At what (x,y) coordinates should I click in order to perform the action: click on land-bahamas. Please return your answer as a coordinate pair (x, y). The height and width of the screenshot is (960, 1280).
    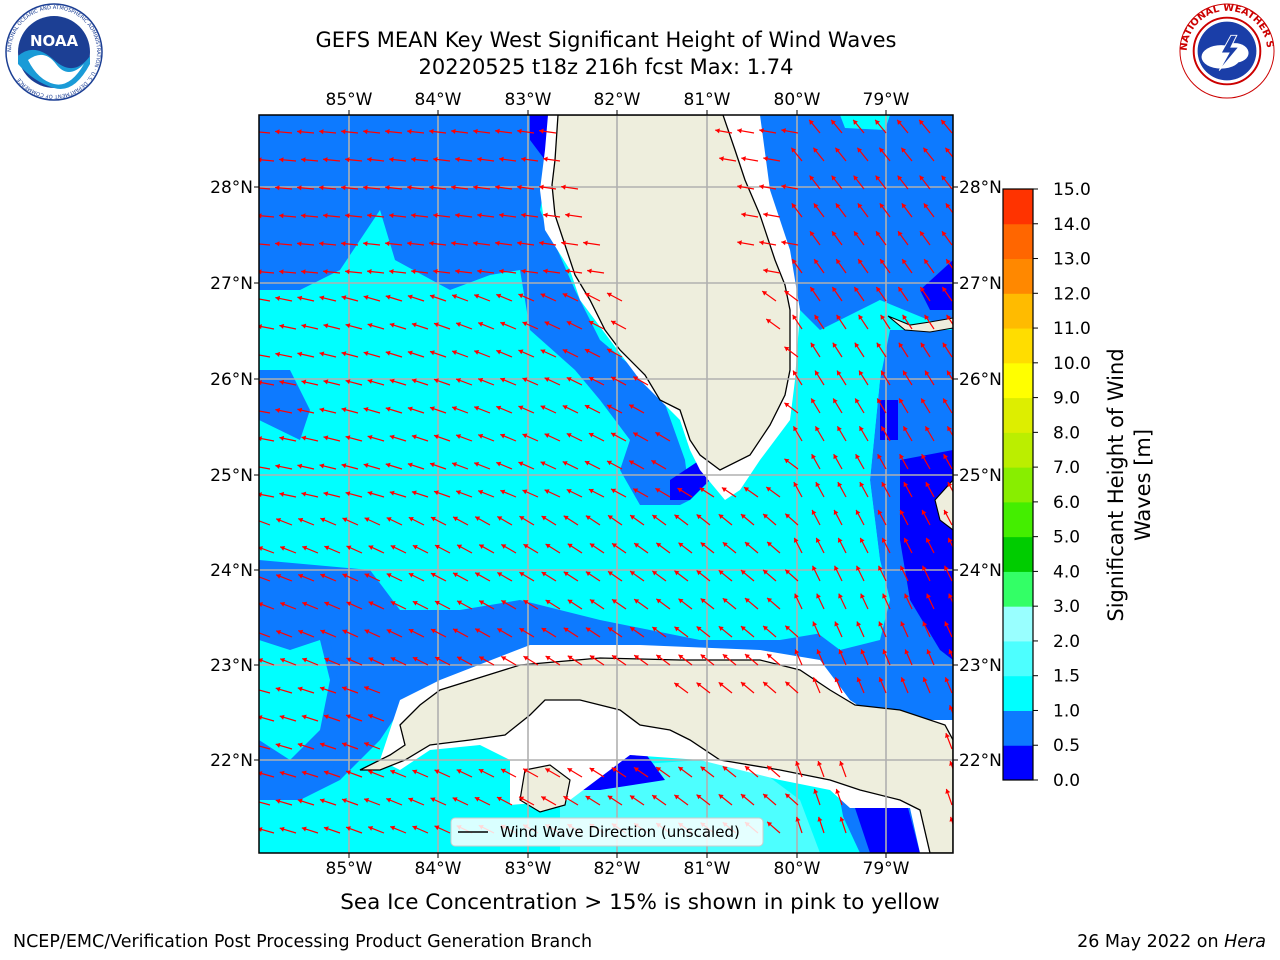
    Looking at the image, I should click on (920, 324).